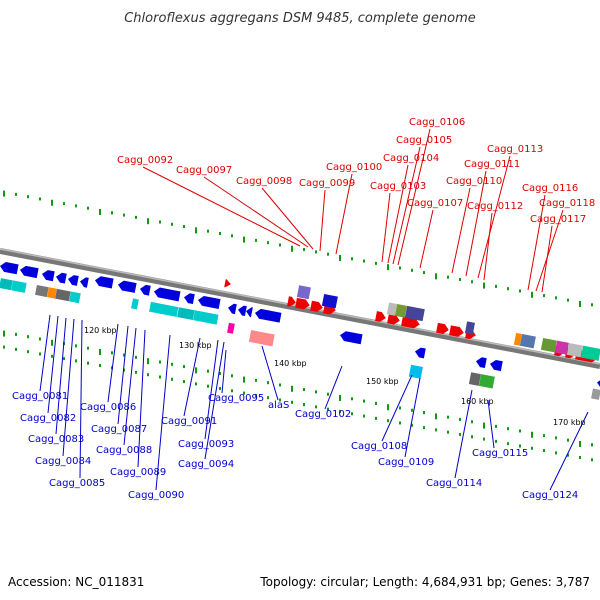 The height and width of the screenshot is (600, 600). I want to click on gene-label: Cagg_0090, so click(156, 495).